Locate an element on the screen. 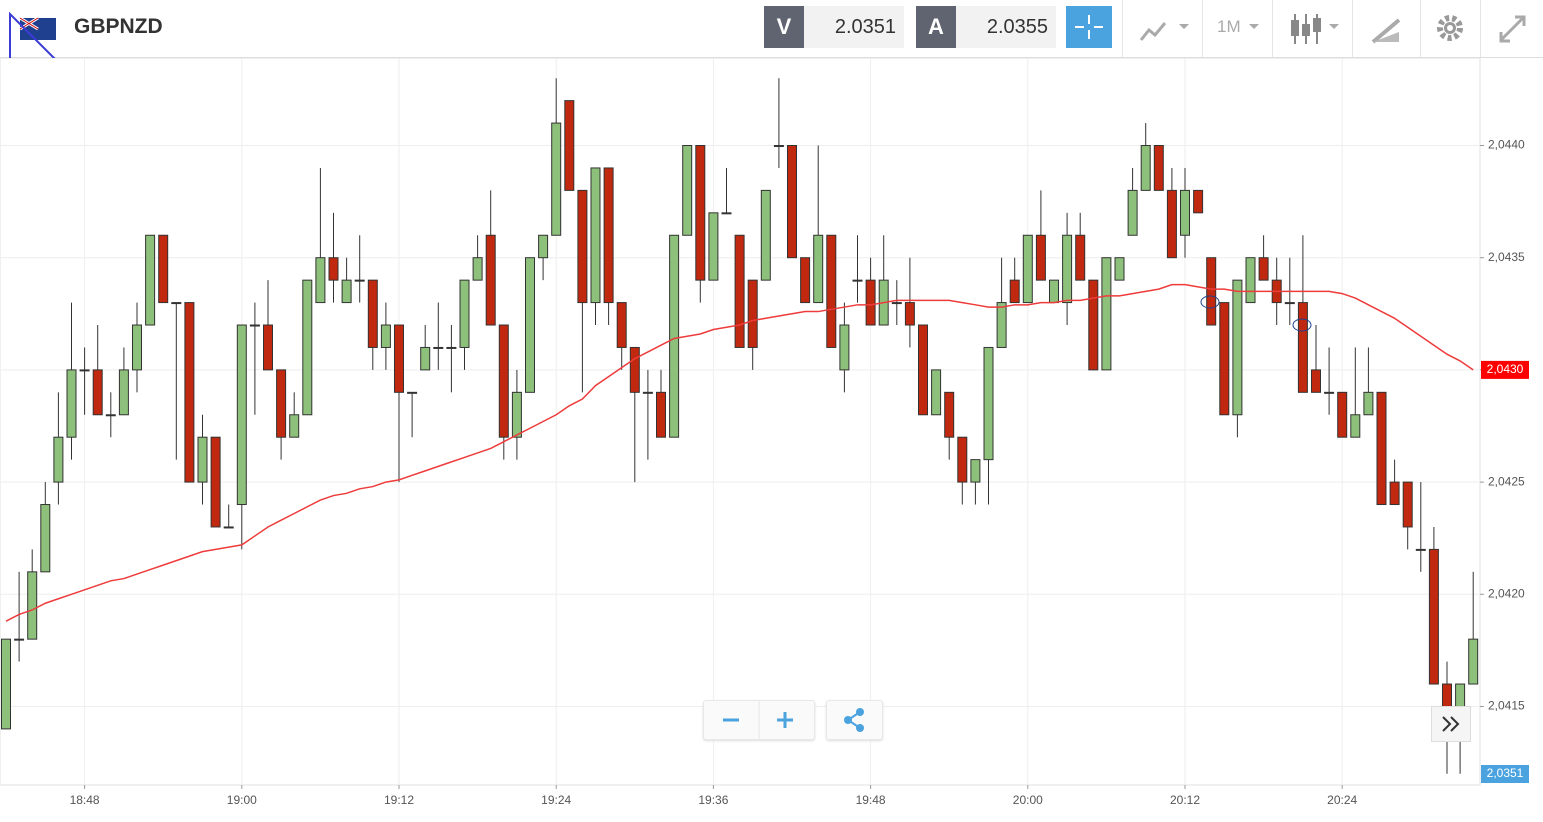 Image resolution: width=1543 pixels, height=822 pixels. x-tick-label: 19:48 is located at coordinates (871, 800).